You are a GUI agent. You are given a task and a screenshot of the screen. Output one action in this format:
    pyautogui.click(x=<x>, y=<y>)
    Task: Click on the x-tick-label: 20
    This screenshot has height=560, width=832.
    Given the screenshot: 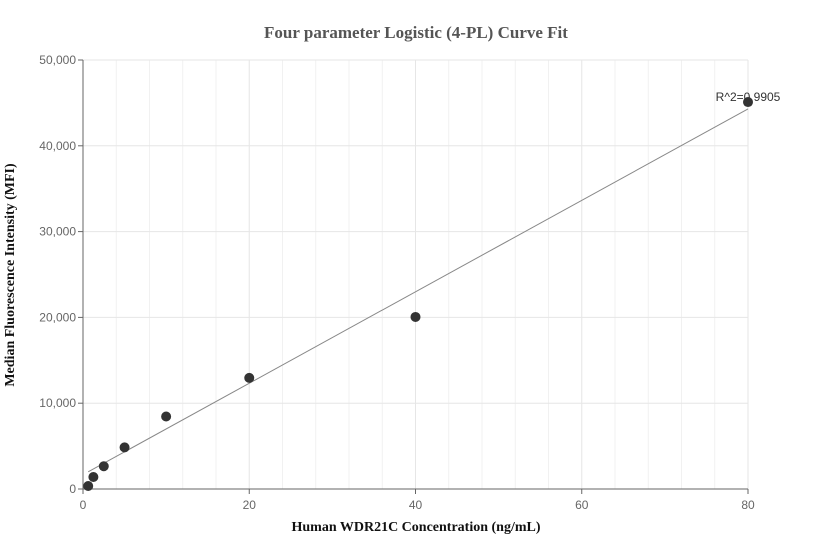 What is the action you would take?
    pyautogui.click(x=250, y=505)
    